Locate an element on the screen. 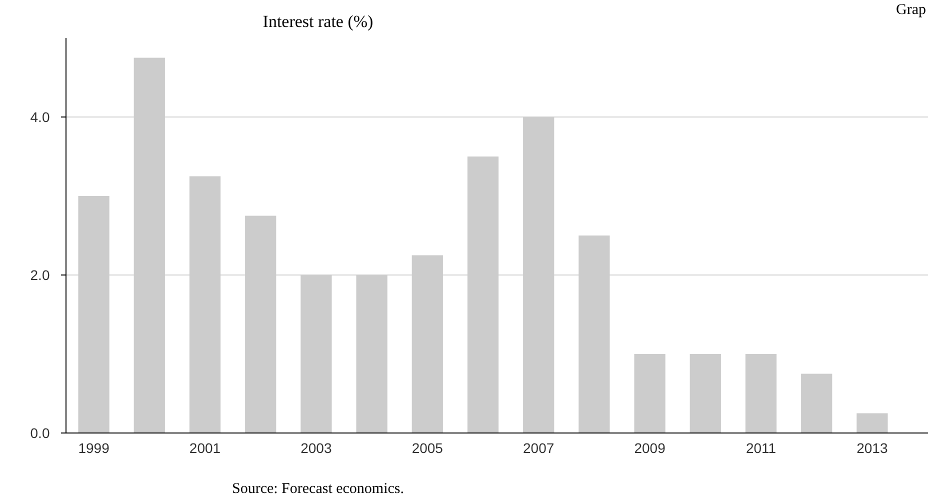 The height and width of the screenshot is (502, 928). text: Grap is located at coordinates (911, 10).